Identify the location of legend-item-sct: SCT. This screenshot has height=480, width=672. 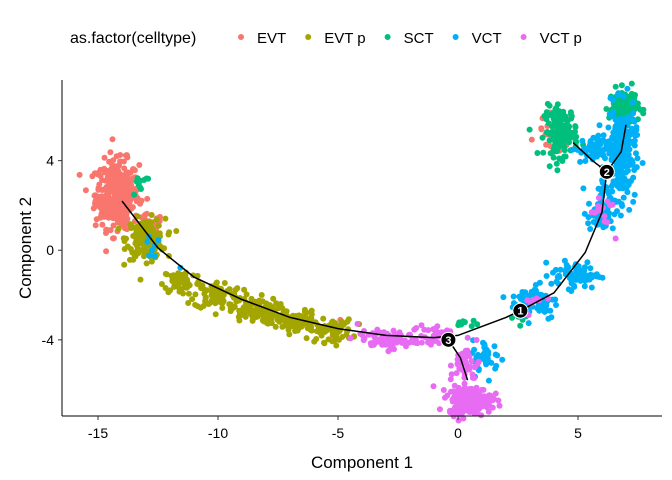
(409, 38).